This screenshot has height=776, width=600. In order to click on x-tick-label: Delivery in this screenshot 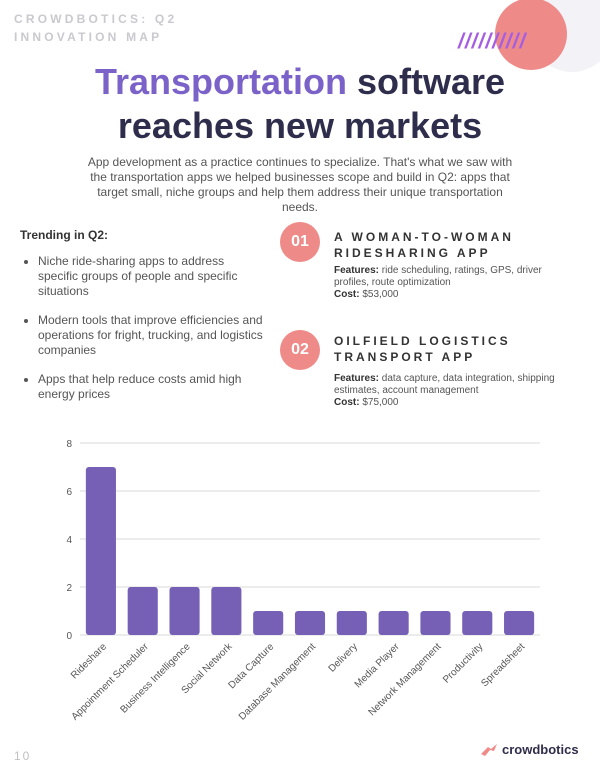, I will do `click(343, 657)`.